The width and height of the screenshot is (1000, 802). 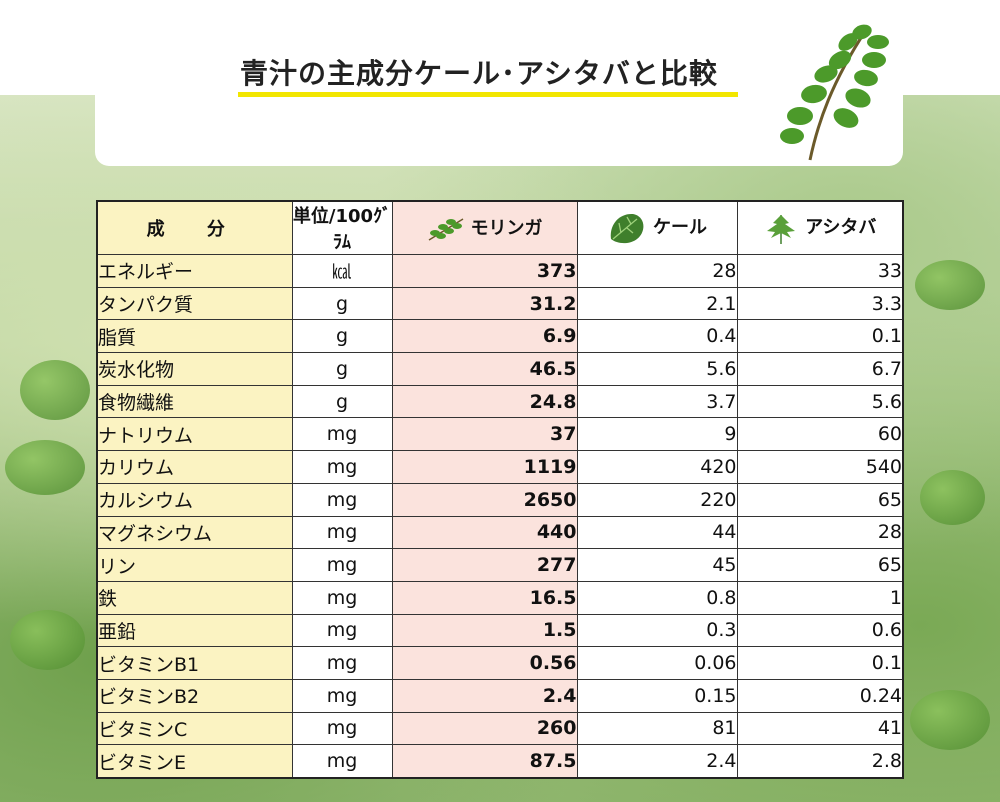 What do you see at coordinates (194, 336) in the screenshot?
I see `component-cell: 脂質` at bounding box center [194, 336].